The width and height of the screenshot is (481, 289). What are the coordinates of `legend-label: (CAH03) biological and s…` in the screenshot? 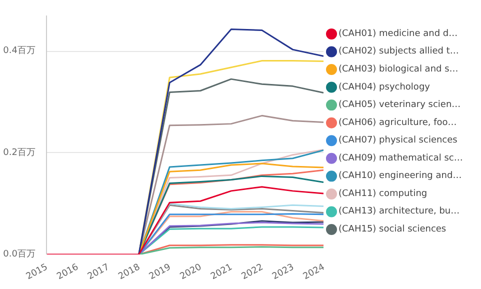 It's located at (398, 69).